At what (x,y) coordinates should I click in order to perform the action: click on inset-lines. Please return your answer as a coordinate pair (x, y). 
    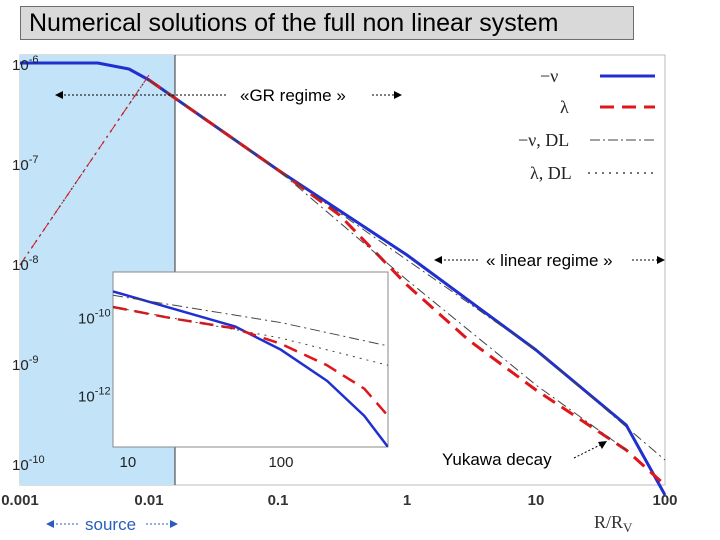
    Looking at the image, I should click on (250, 368).